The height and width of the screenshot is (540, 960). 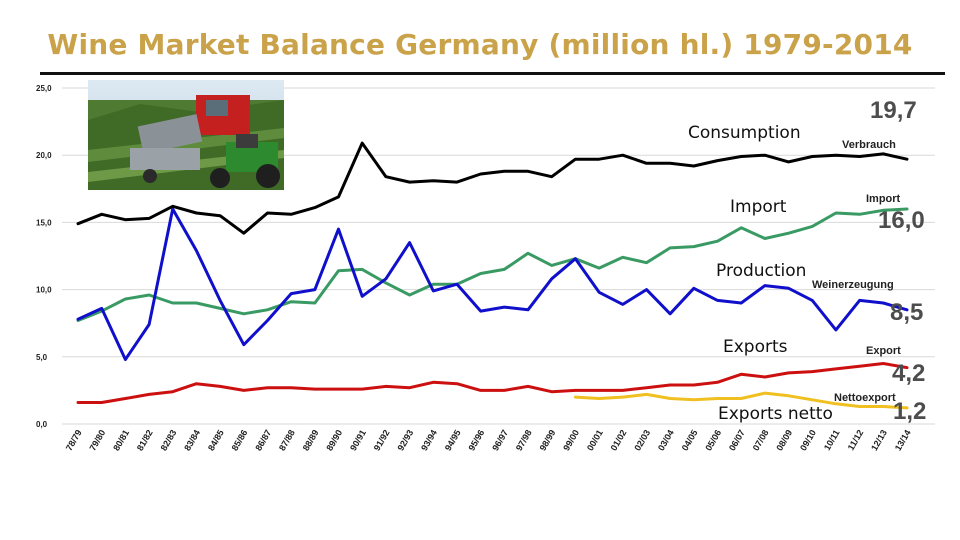 What do you see at coordinates (832, 440) in the screenshot?
I see `x-tick-label: 10/11` at bounding box center [832, 440].